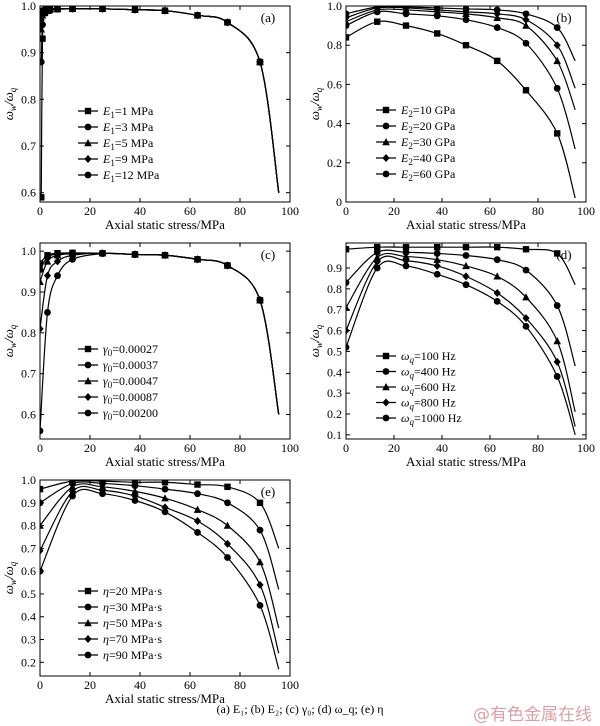  I want to click on x-tick-label: 80, so click(538, 448).